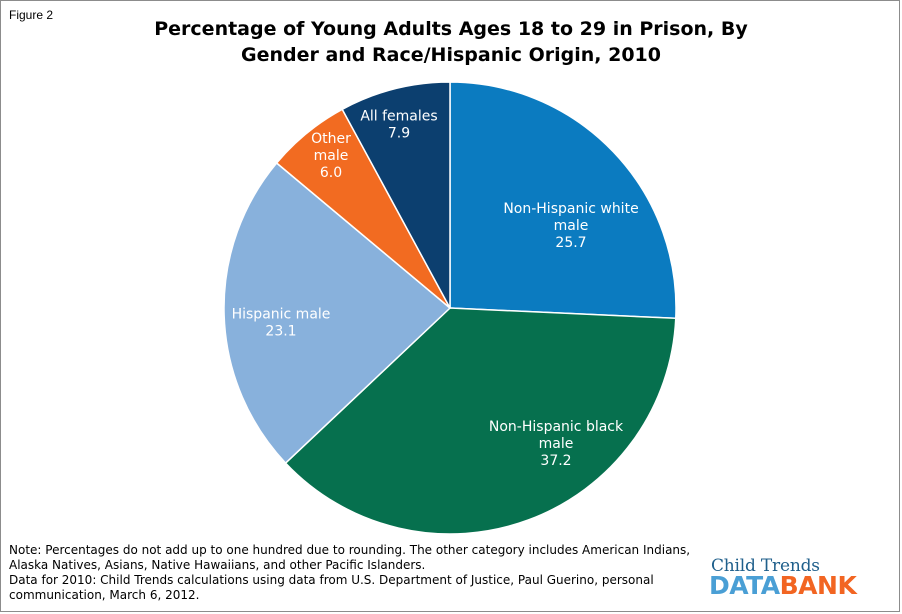  Describe the element at coordinates (563, 200) in the screenshot. I see `pie-slice-non-hispanic-white-male` at that location.